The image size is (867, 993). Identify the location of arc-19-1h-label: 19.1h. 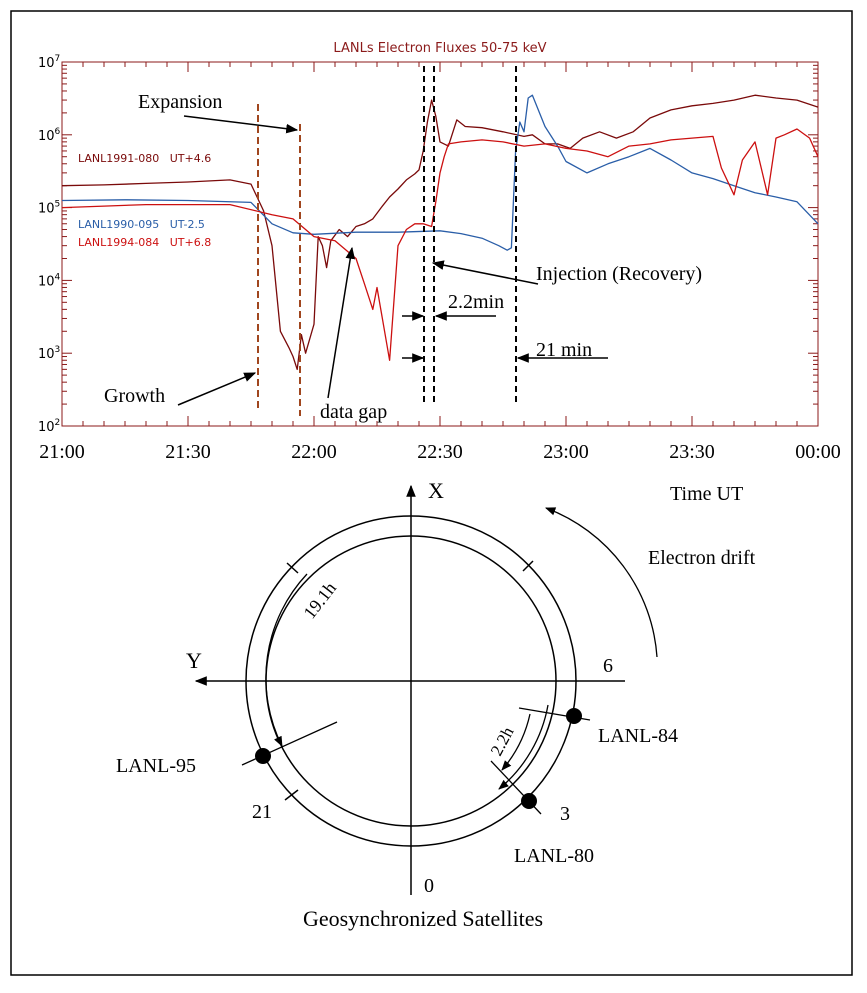
(319, 600).